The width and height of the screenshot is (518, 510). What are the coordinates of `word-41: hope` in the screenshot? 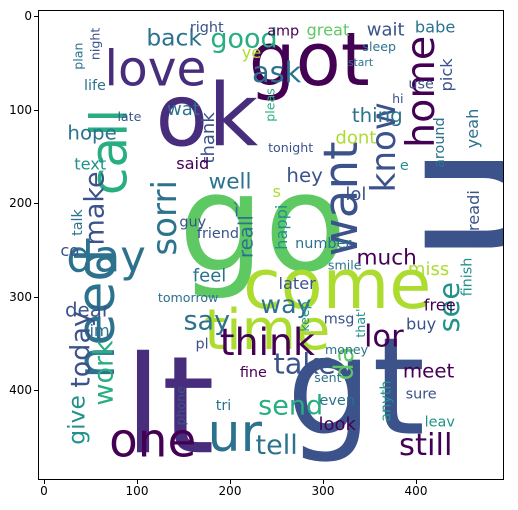 It's located at (91, 133).